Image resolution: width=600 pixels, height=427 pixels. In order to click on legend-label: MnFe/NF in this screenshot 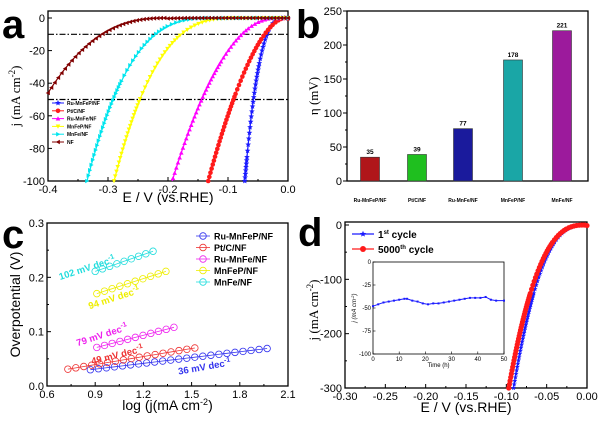, I will do `click(233, 283)`.